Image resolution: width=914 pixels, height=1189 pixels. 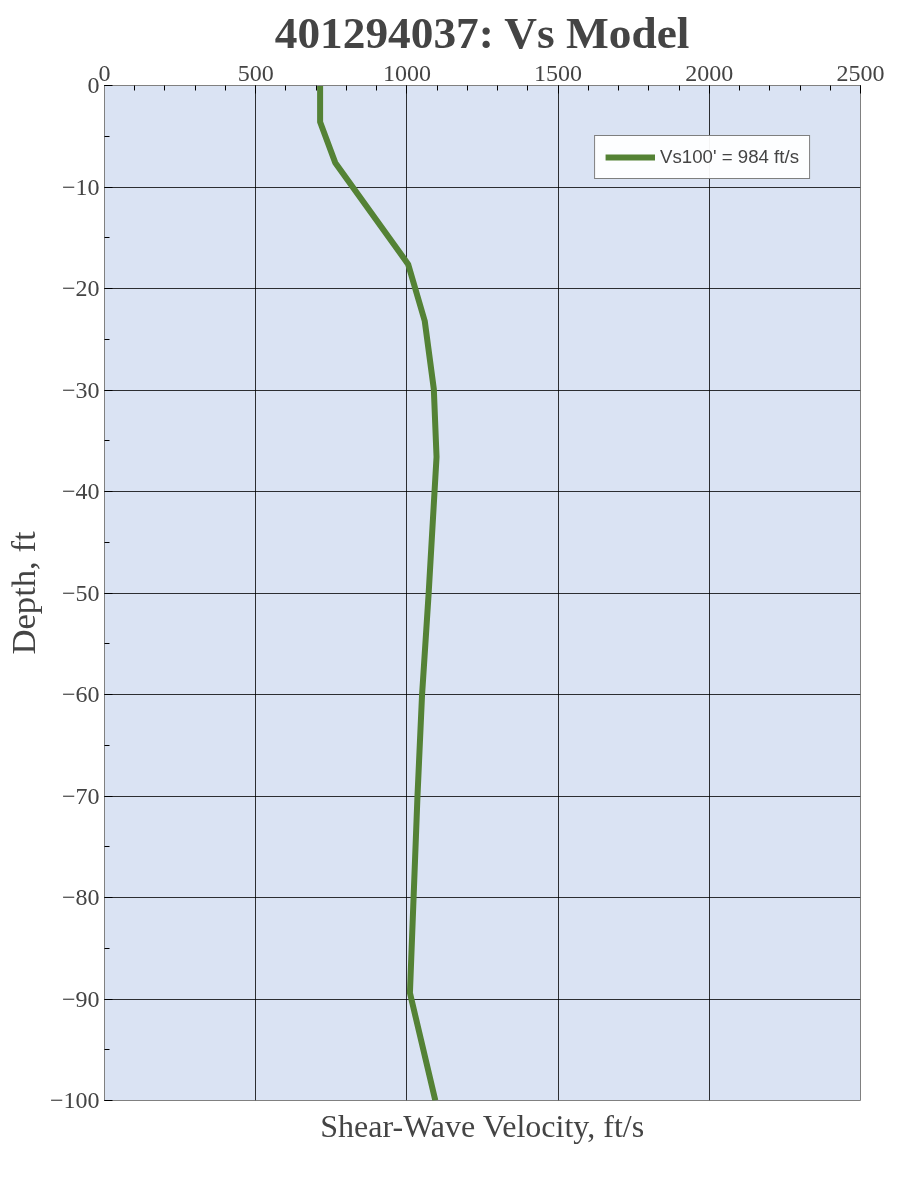 What do you see at coordinates (482, 32) in the screenshot?
I see `chart-title: 401294037: Vs Model` at bounding box center [482, 32].